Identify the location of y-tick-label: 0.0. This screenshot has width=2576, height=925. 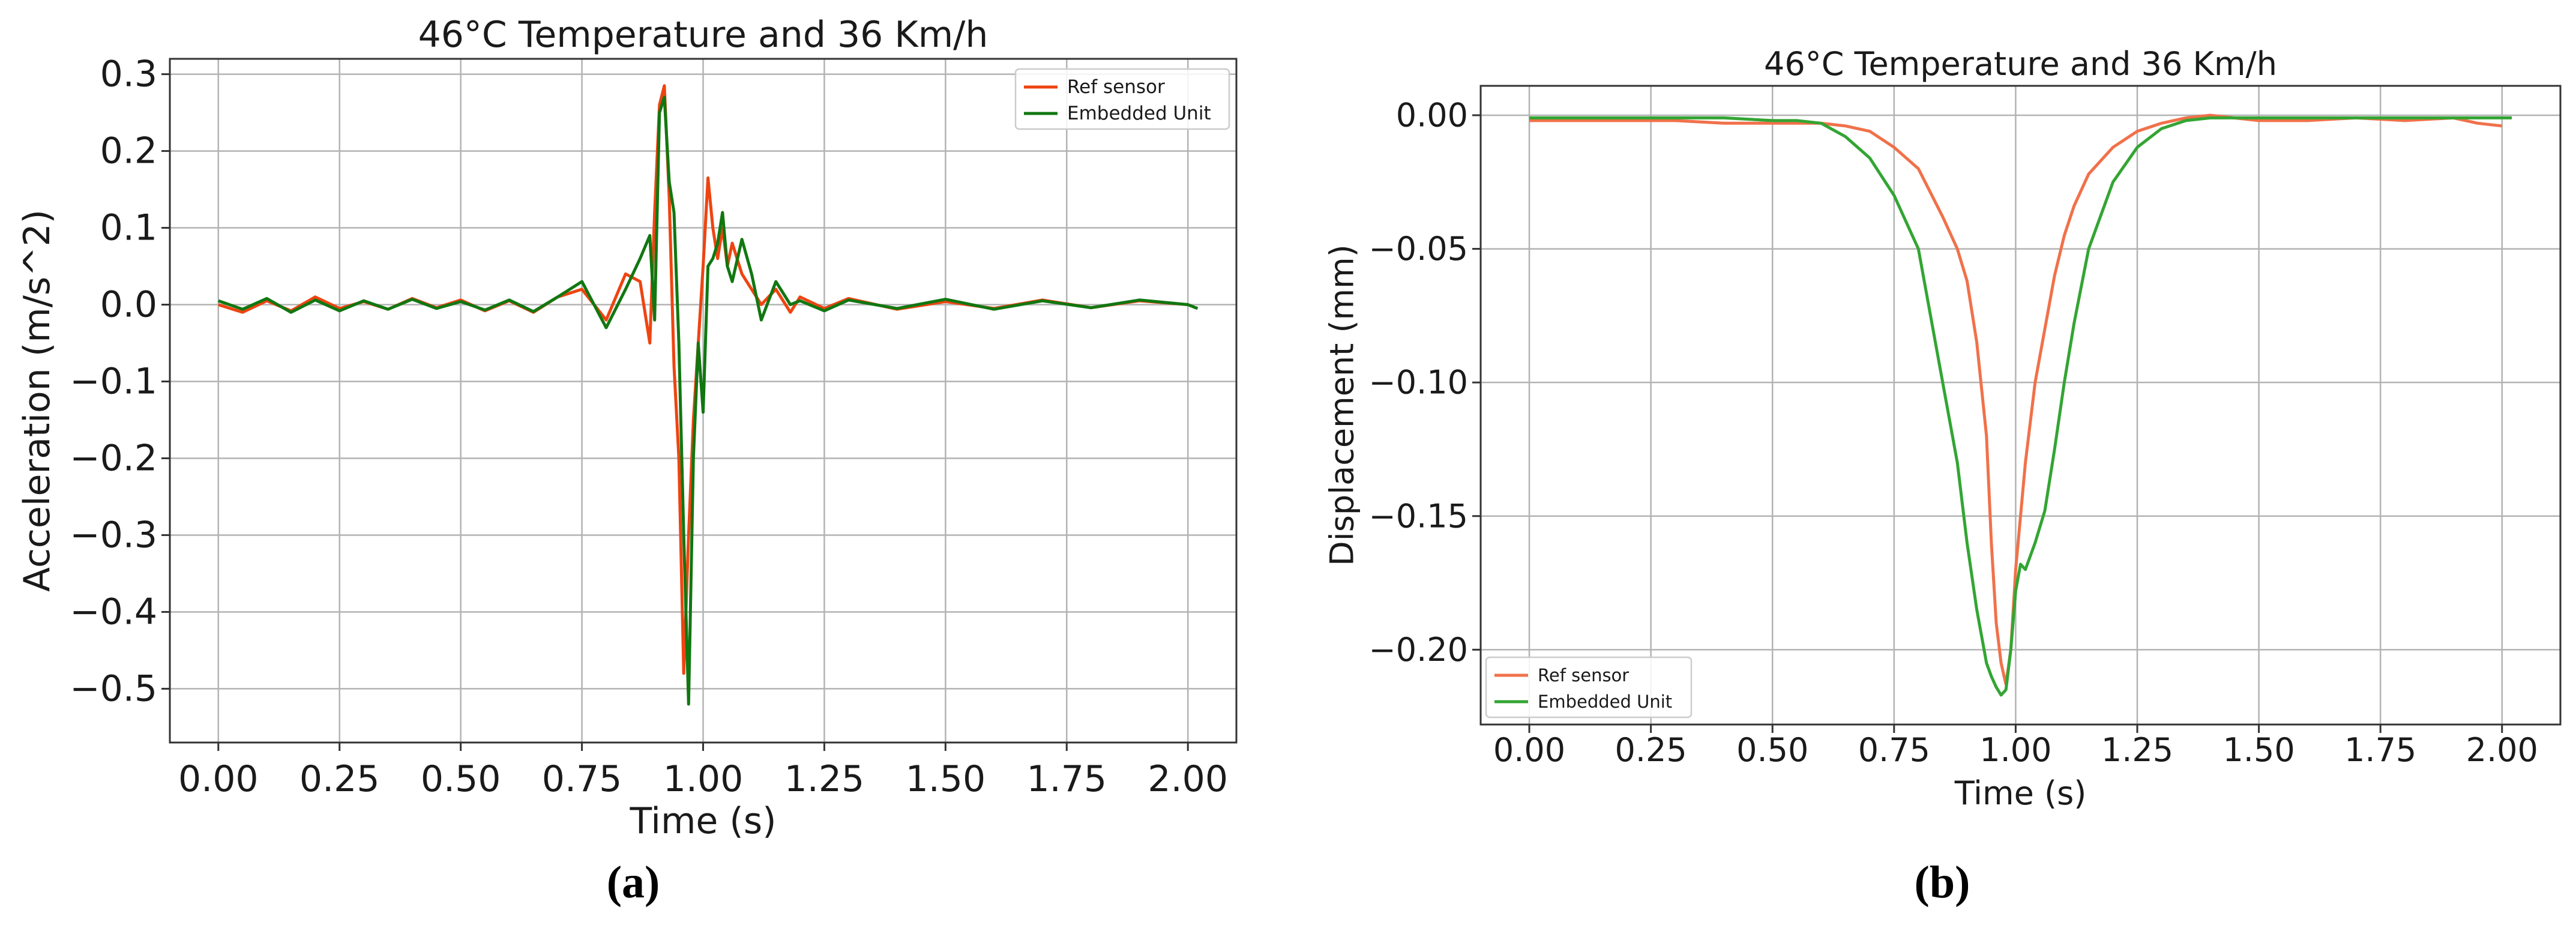
(128, 305).